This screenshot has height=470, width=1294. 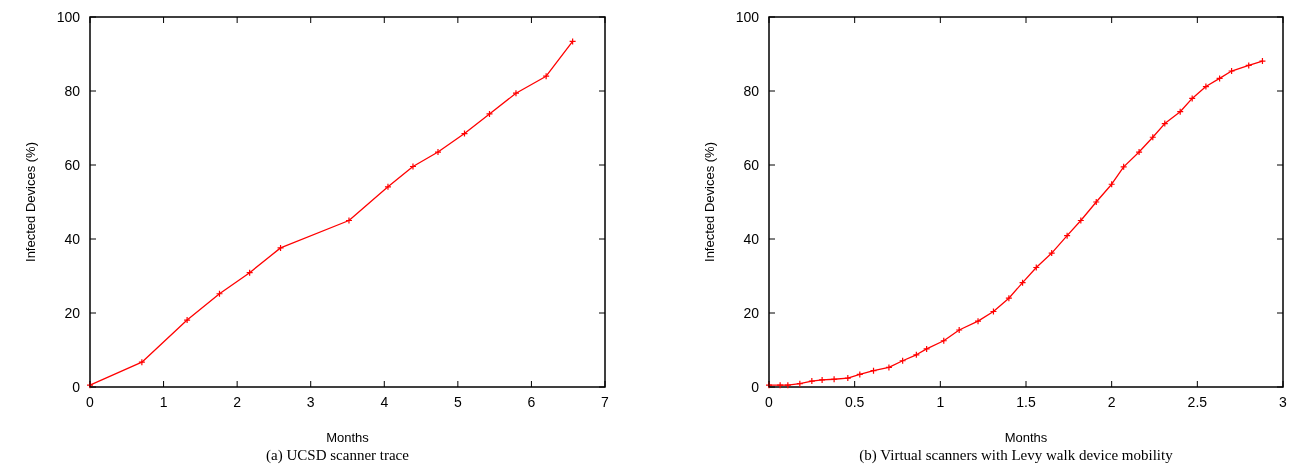 I want to click on x-tick-label: 1.5, so click(x=1026, y=402).